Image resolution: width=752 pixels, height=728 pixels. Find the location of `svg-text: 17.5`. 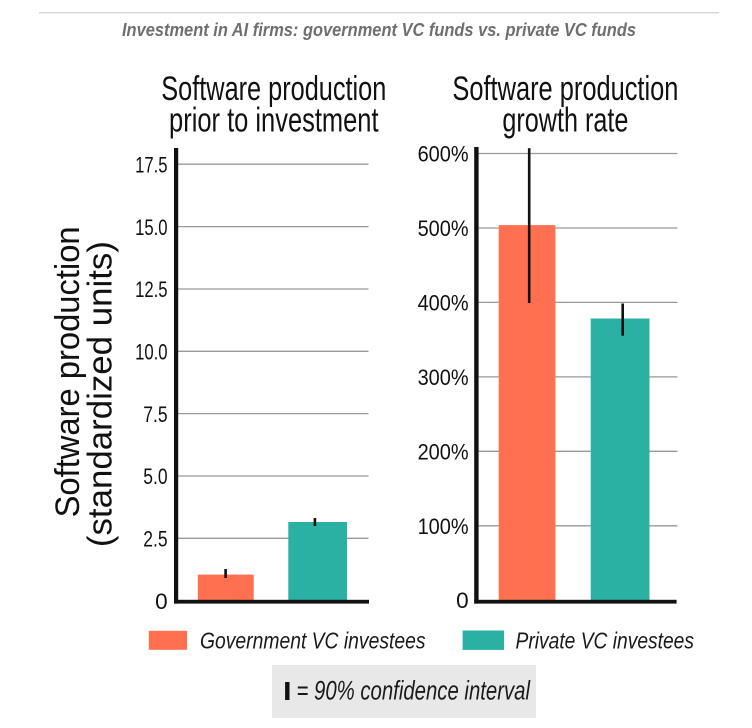

svg-text: 17.5 is located at coordinates (151, 164).